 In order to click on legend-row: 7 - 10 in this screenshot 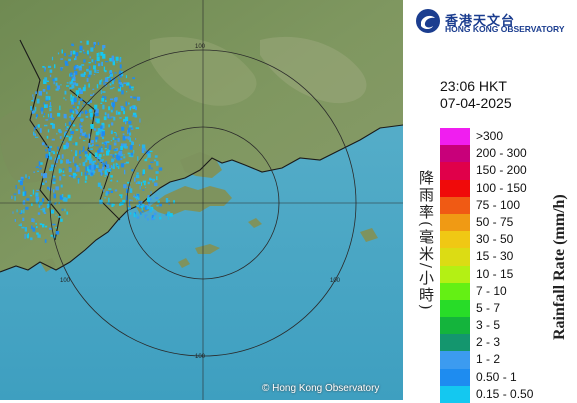, I will do `click(500, 291)`.